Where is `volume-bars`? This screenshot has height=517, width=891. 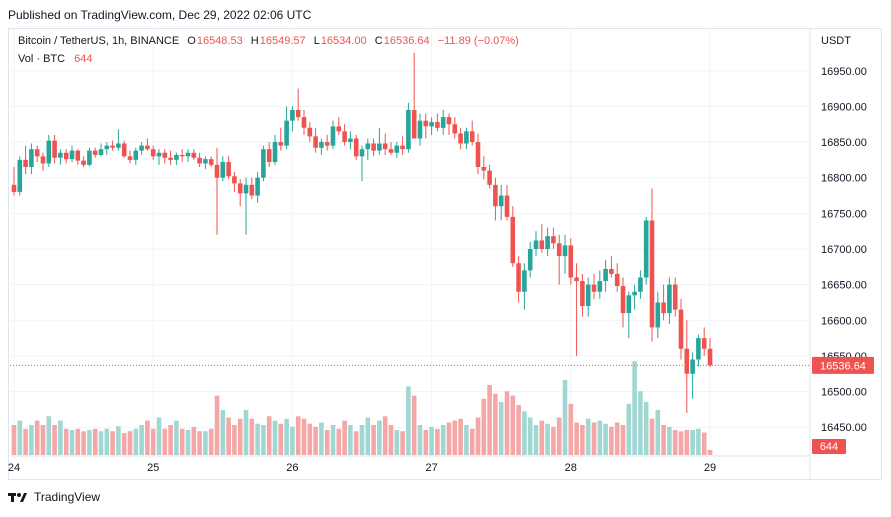
volume-bars is located at coordinates (362, 408).